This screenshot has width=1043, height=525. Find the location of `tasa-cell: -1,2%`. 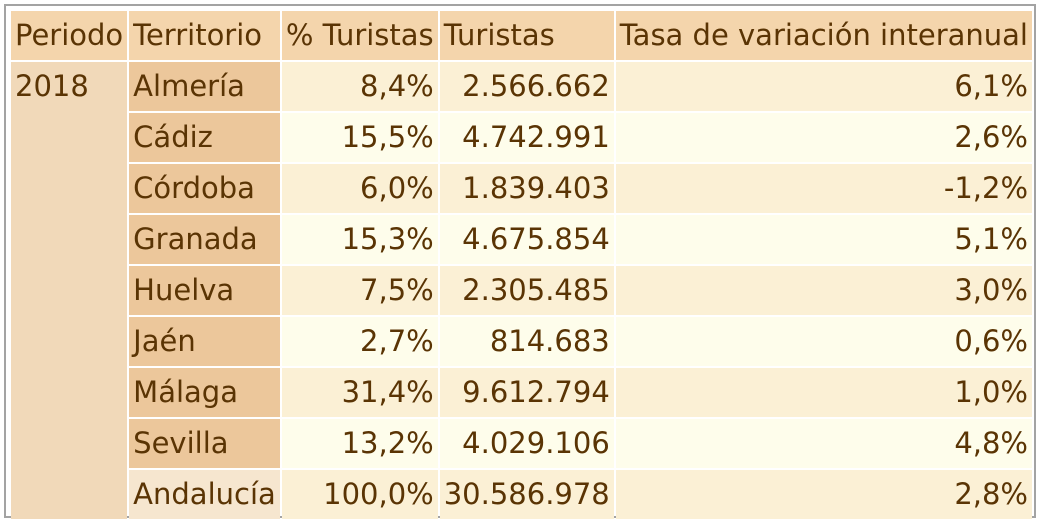

tasa-cell: -1,2% is located at coordinates (823, 188).